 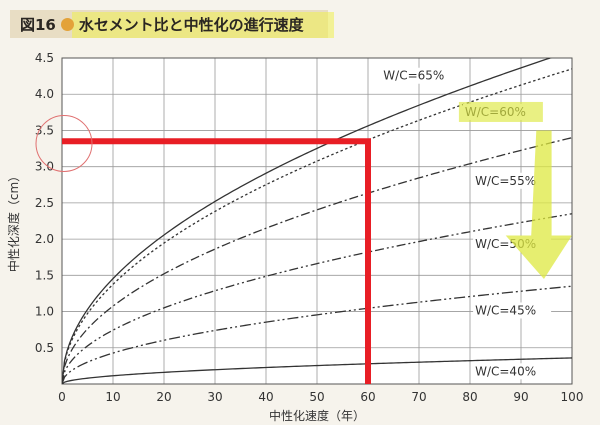 I want to click on y-tick-label: 1.5, so click(x=44, y=275).